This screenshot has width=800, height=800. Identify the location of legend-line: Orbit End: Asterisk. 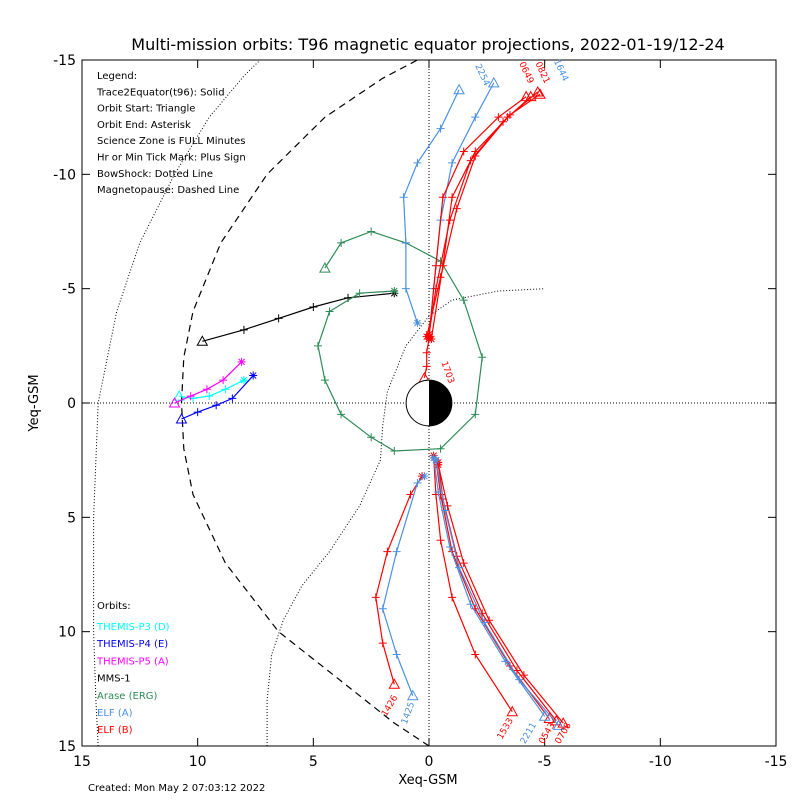
(144, 125).